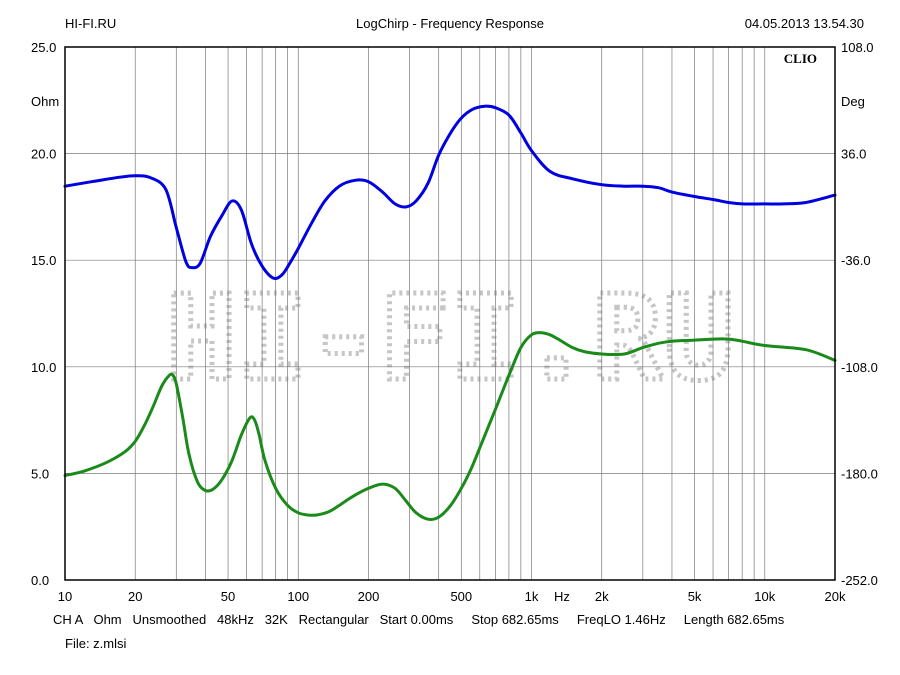  What do you see at coordinates (228, 596) in the screenshot?
I see `x-tick-label: 50` at bounding box center [228, 596].